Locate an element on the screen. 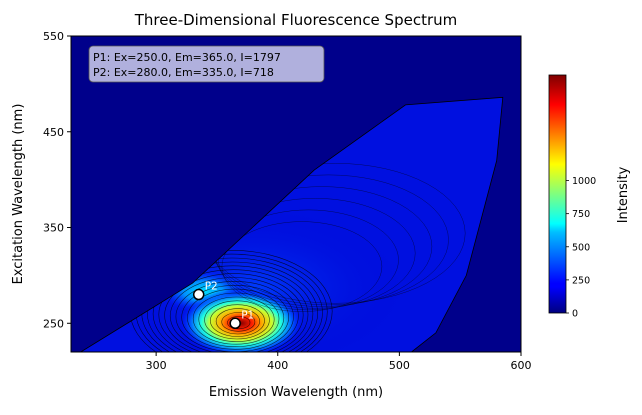 Image resolution: width=642 pixels, height=415 pixels. peak-marker-p1 is located at coordinates (235, 323).